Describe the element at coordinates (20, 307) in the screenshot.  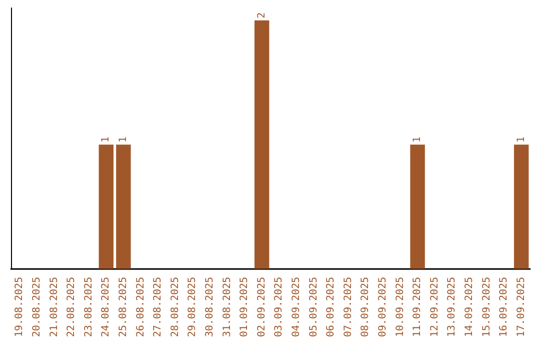
I see `x-tick-label: 19.08.2025` at that location.